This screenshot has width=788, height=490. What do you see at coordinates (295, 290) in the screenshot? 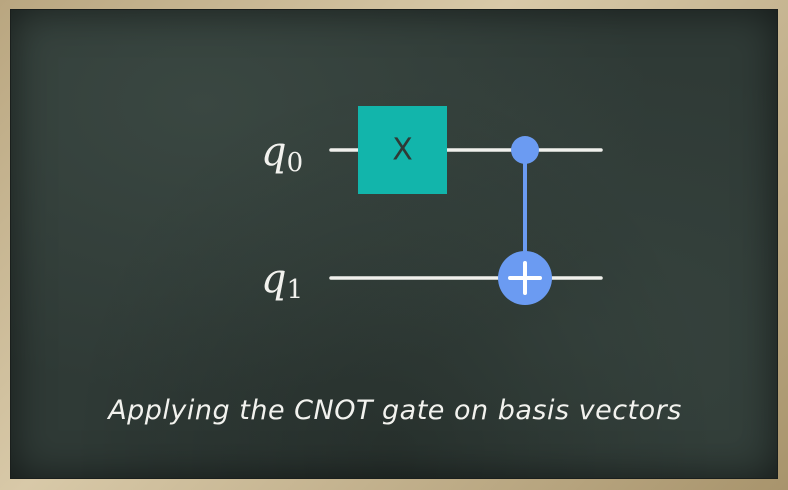
I see `qubit-label-q1-sub: 1` at bounding box center [295, 290].